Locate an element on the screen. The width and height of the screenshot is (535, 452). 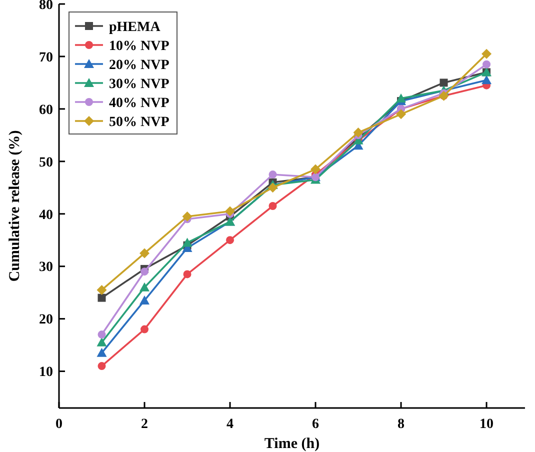
legend-label: 10% NVP is located at coordinates (139, 46).